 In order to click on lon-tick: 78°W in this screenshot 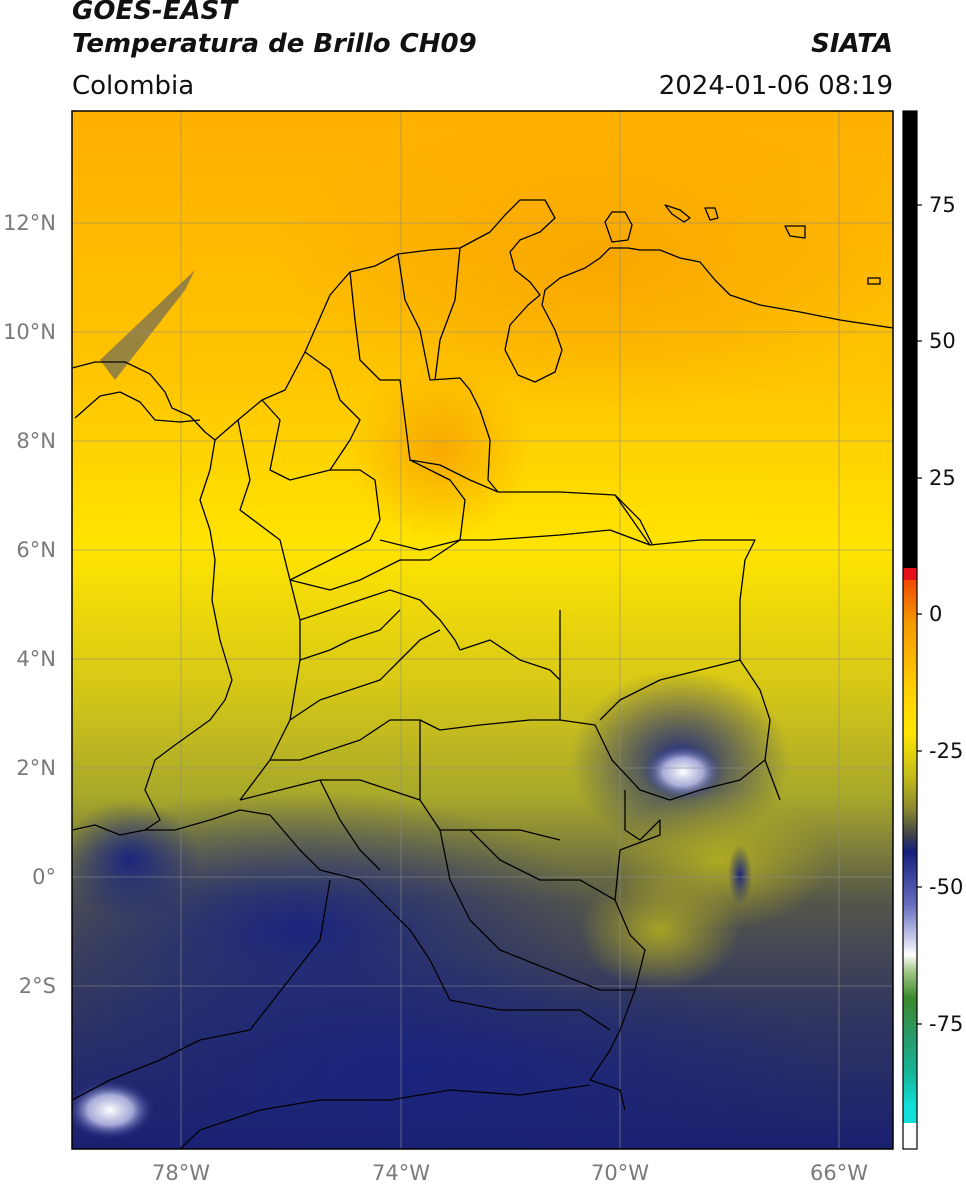, I will do `click(181, 1173)`.